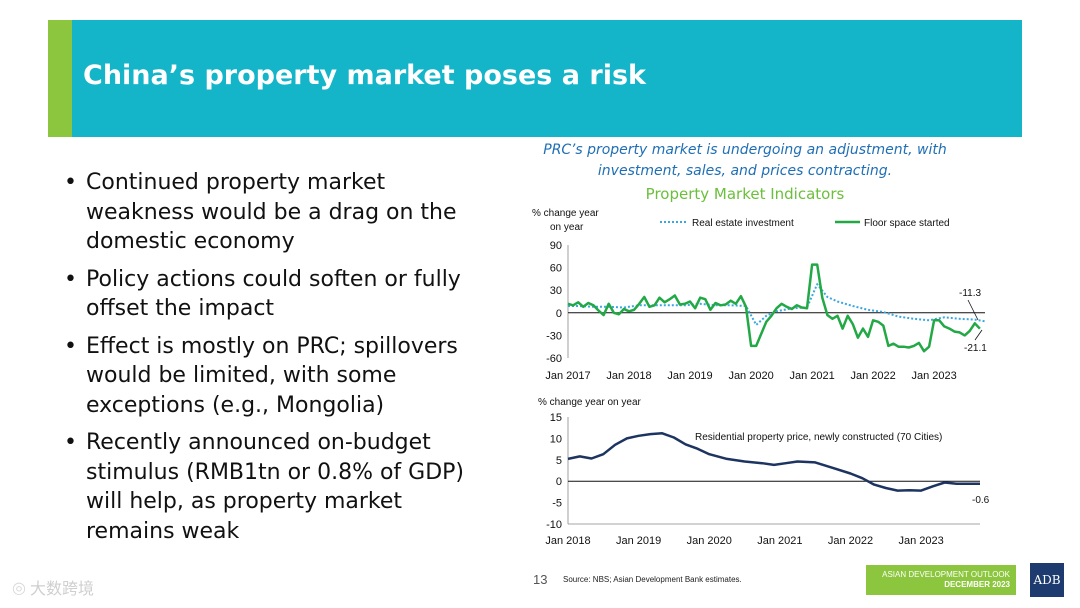 This screenshot has width=1080, height=608. I want to click on watermark-text: 大数跨境, so click(61, 588).